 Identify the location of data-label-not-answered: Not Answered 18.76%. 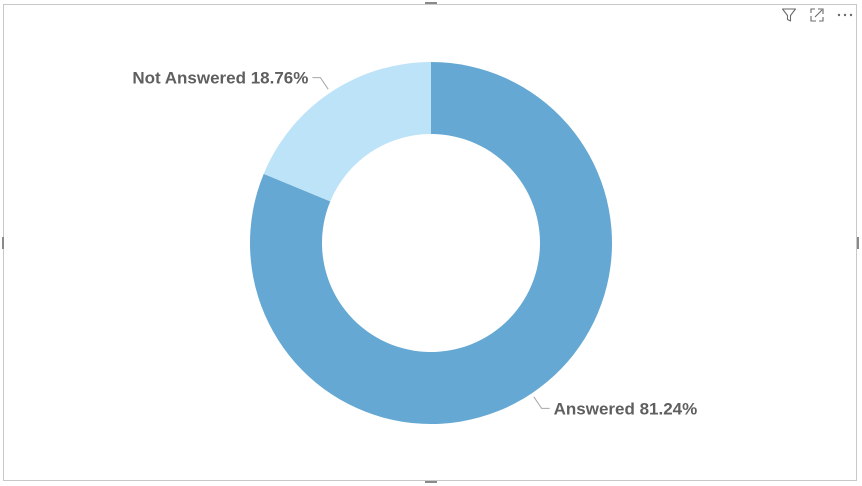
(220, 78).